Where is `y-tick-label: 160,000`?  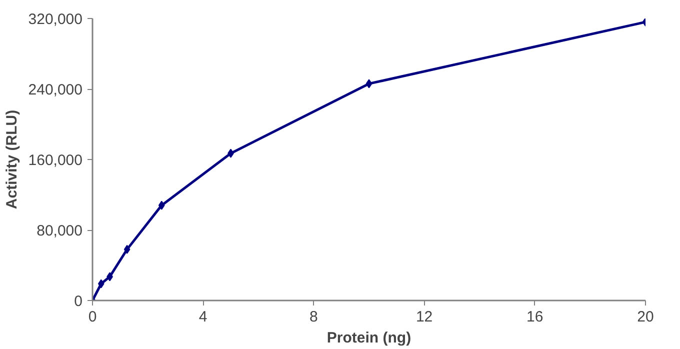
y-tick-label: 160,000 is located at coordinates (55, 160).